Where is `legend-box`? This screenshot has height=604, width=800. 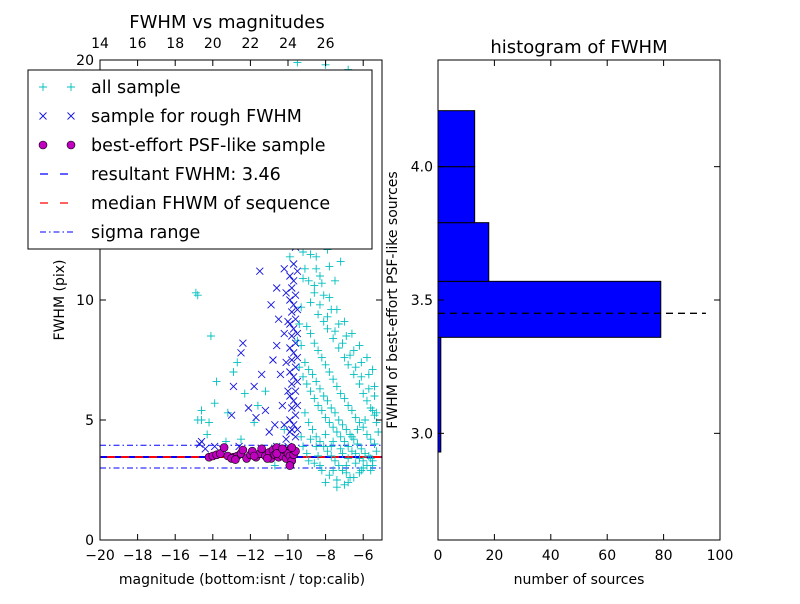
legend-box is located at coordinates (200, 159).